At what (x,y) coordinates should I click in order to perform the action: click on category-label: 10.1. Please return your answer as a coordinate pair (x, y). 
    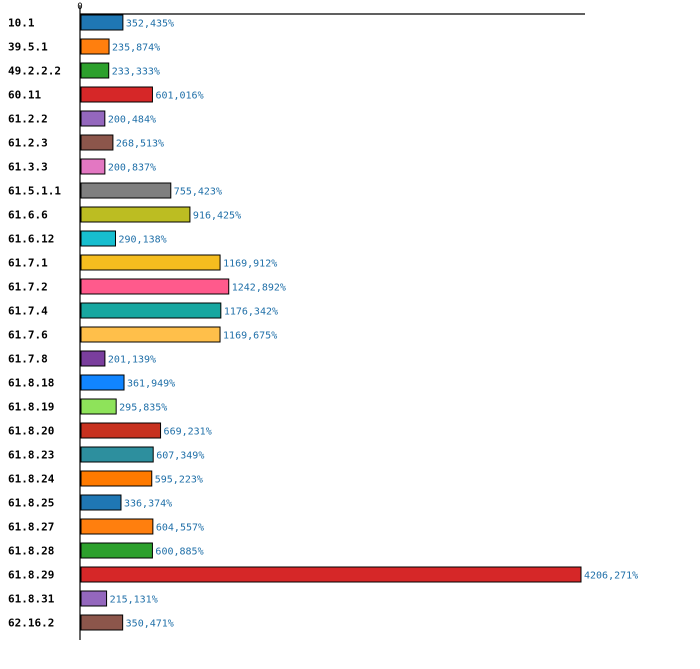
    Looking at the image, I should click on (21, 23).